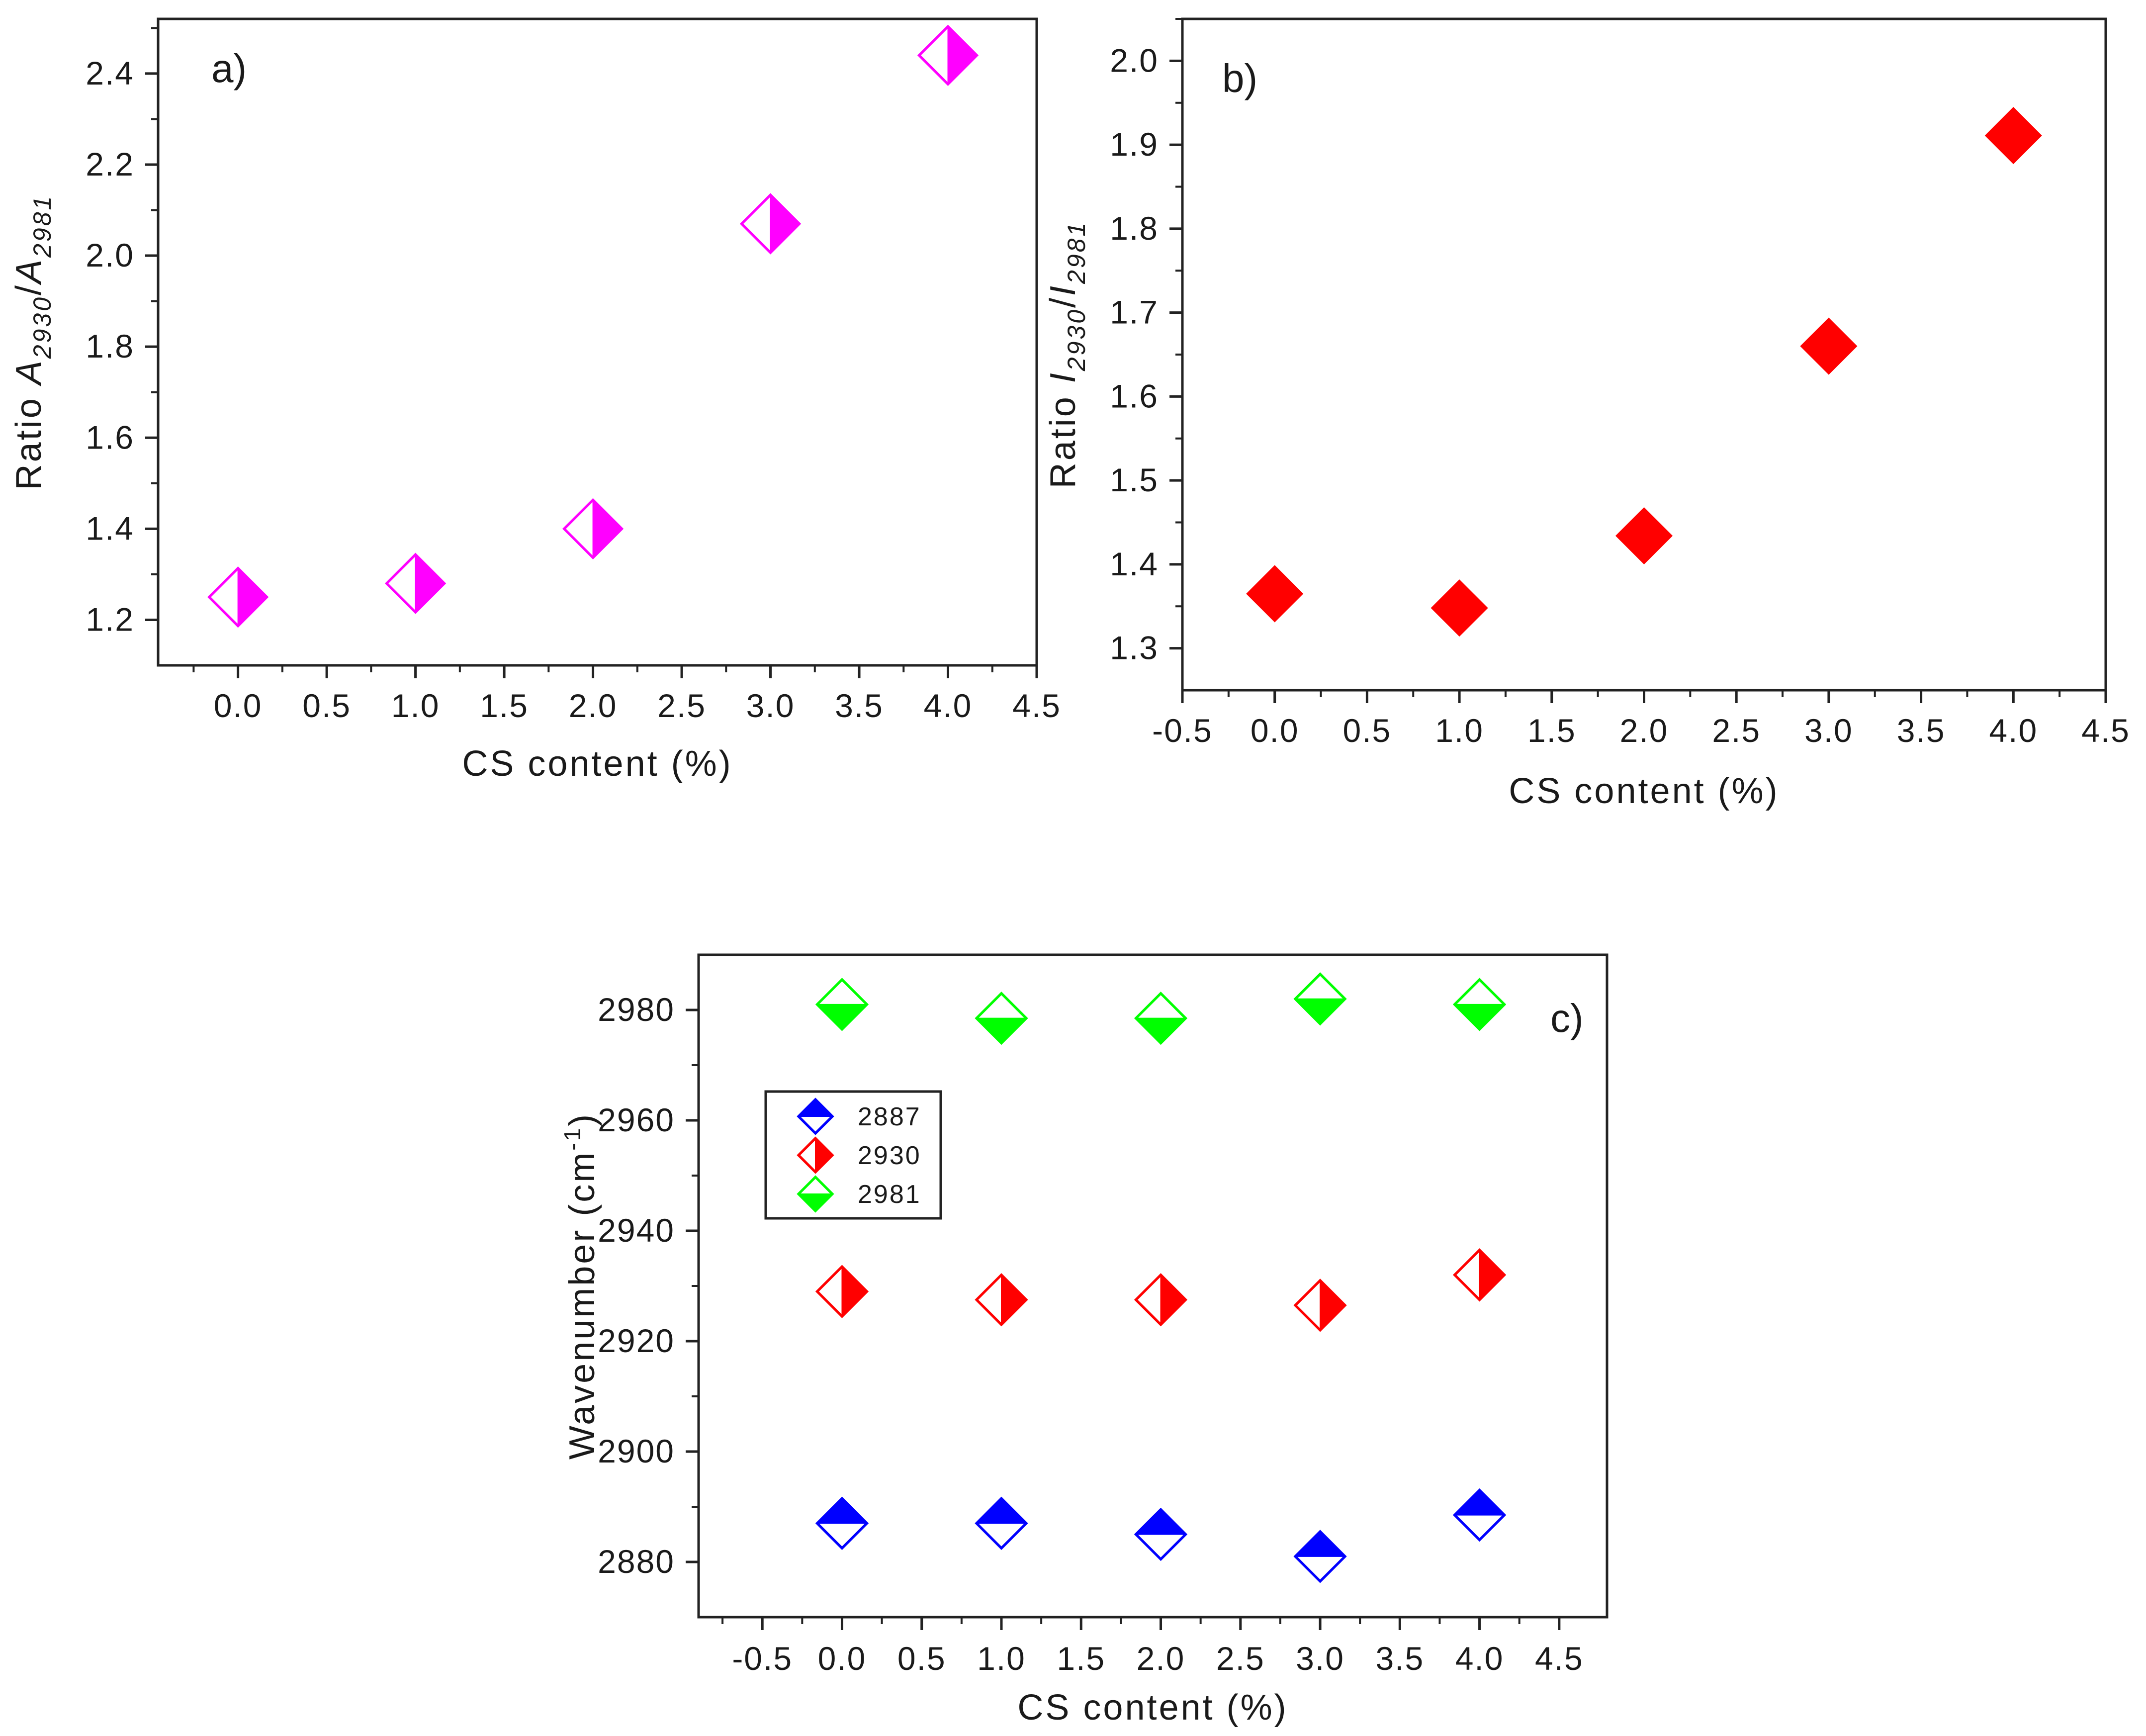  I want to click on panel-b-y-tick-label: 1.4, so click(1134, 564).